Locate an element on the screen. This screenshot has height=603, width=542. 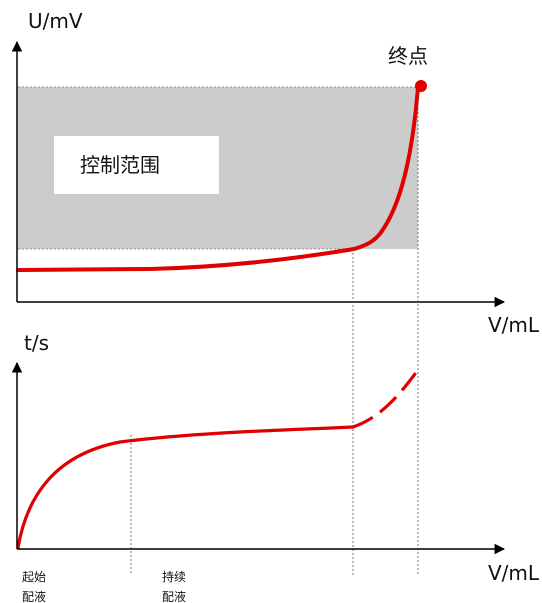
phase-continuous-label-line1: 持续 is located at coordinates (174, 576).